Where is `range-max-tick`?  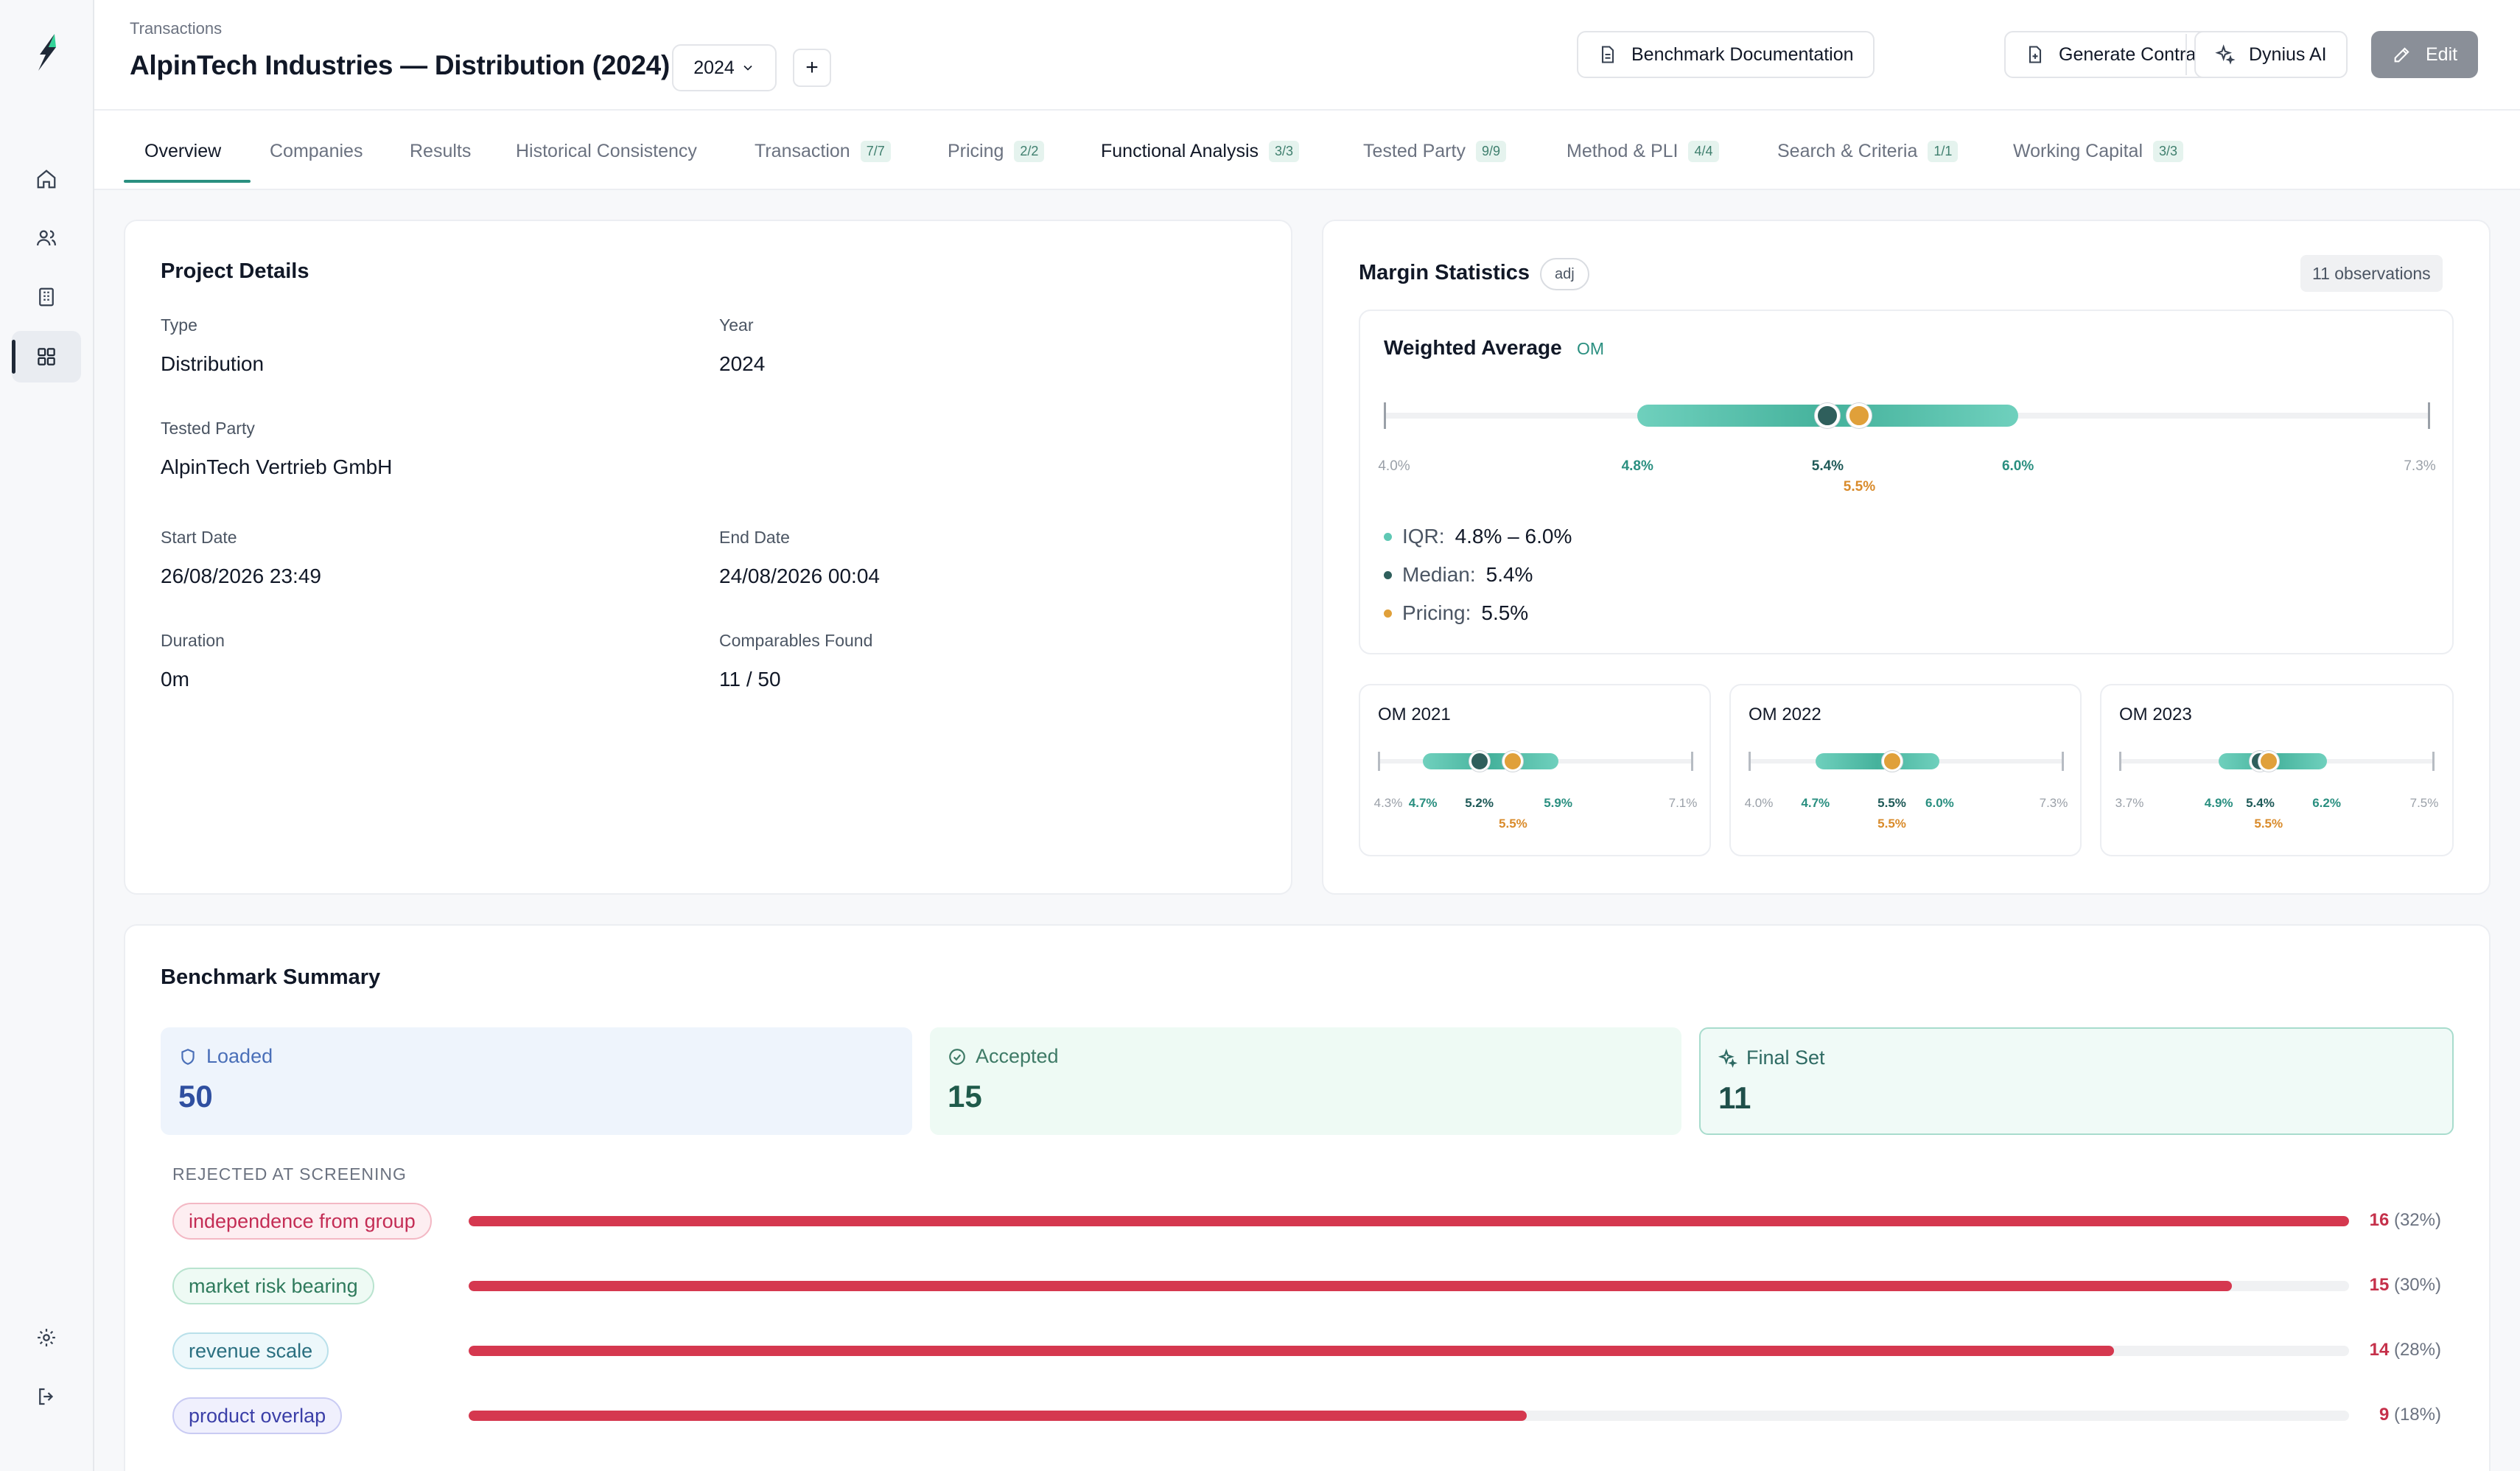
range-max-tick is located at coordinates (2433, 761).